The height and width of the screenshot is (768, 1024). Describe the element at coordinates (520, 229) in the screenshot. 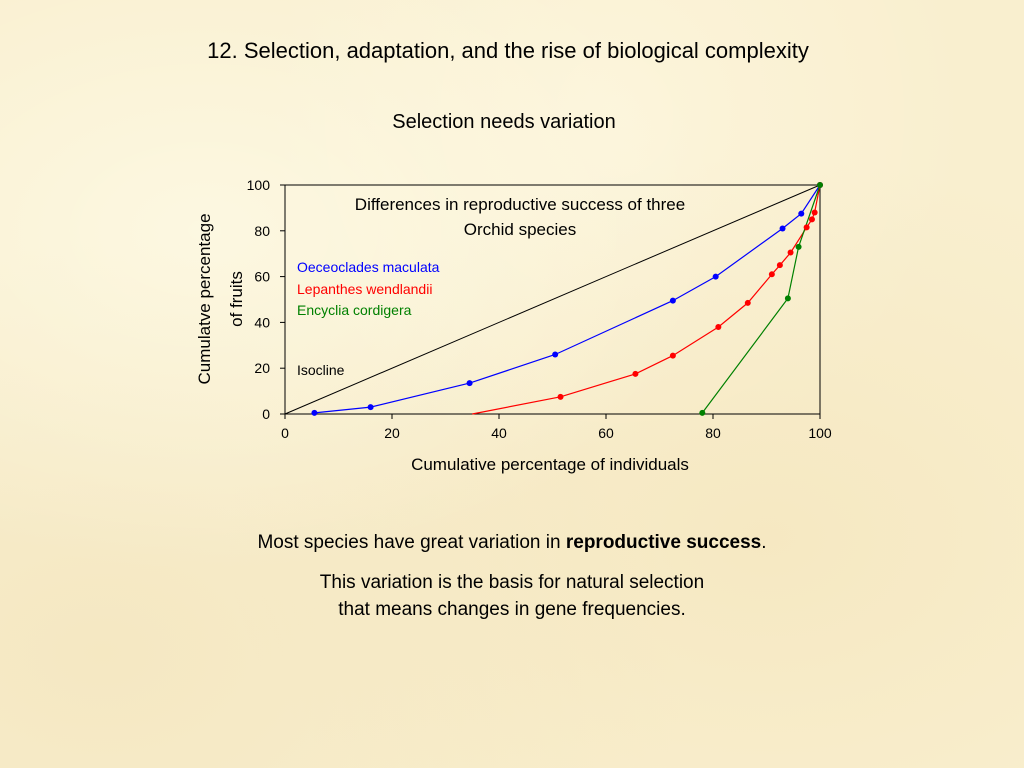

I see `chart-title-line-2: Orchid species` at that location.